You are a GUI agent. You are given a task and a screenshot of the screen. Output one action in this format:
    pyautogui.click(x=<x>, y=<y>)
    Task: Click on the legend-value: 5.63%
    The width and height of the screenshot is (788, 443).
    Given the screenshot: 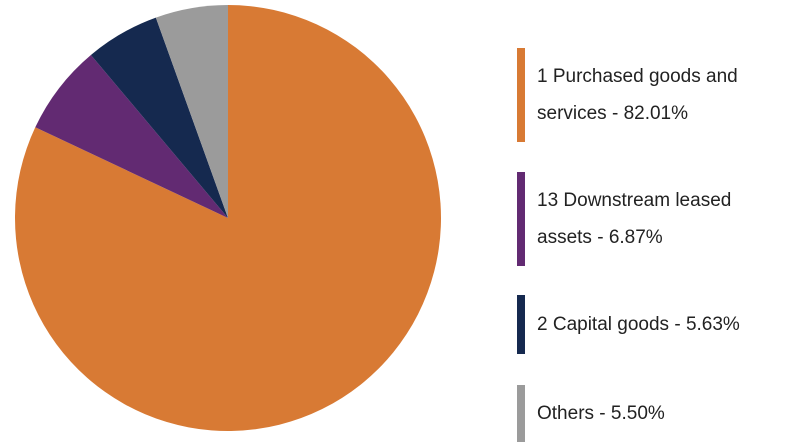 What is the action you would take?
    pyautogui.click(x=712, y=324)
    